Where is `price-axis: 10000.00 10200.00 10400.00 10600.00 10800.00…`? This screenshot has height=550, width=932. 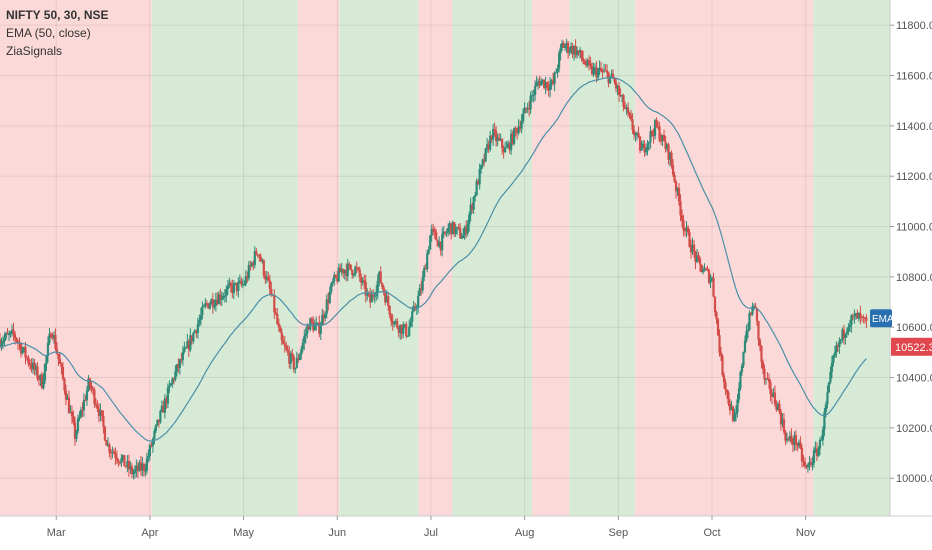
price-axis: 10000.00 10200.00 10400.00 10600.00 10800.00… is located at coordinates (910, 275).